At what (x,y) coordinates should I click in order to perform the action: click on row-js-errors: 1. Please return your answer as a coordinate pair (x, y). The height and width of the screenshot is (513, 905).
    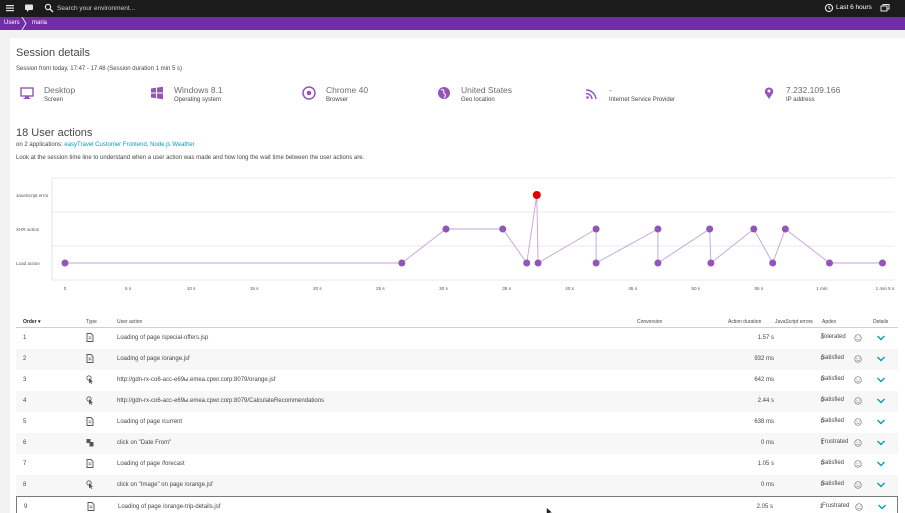
    Looking at the image, I should click on (822, 443).